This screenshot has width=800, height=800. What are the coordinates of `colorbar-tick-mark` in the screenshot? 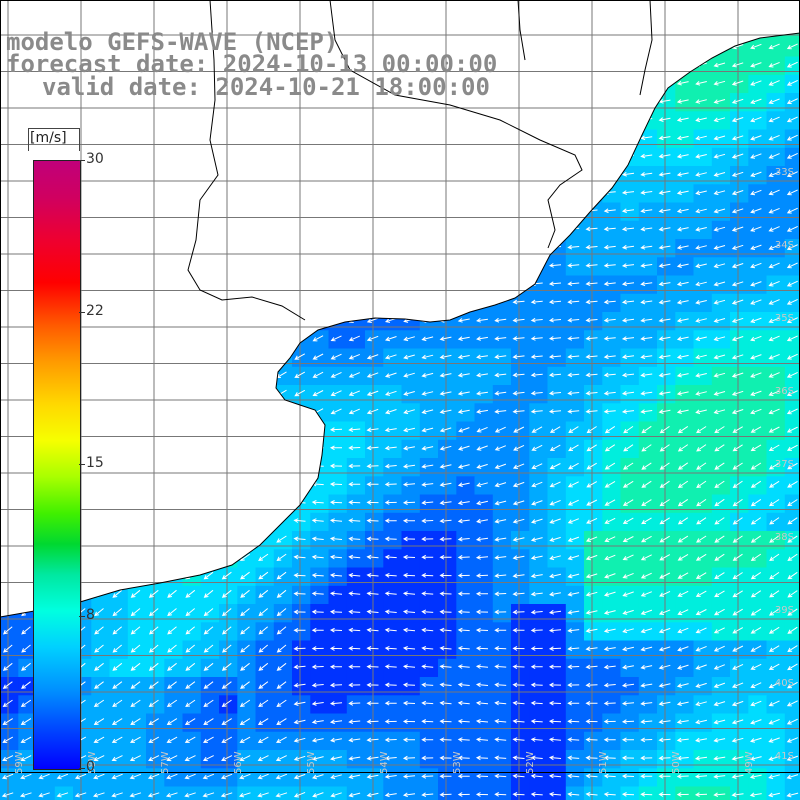 It's located at (82, 312).